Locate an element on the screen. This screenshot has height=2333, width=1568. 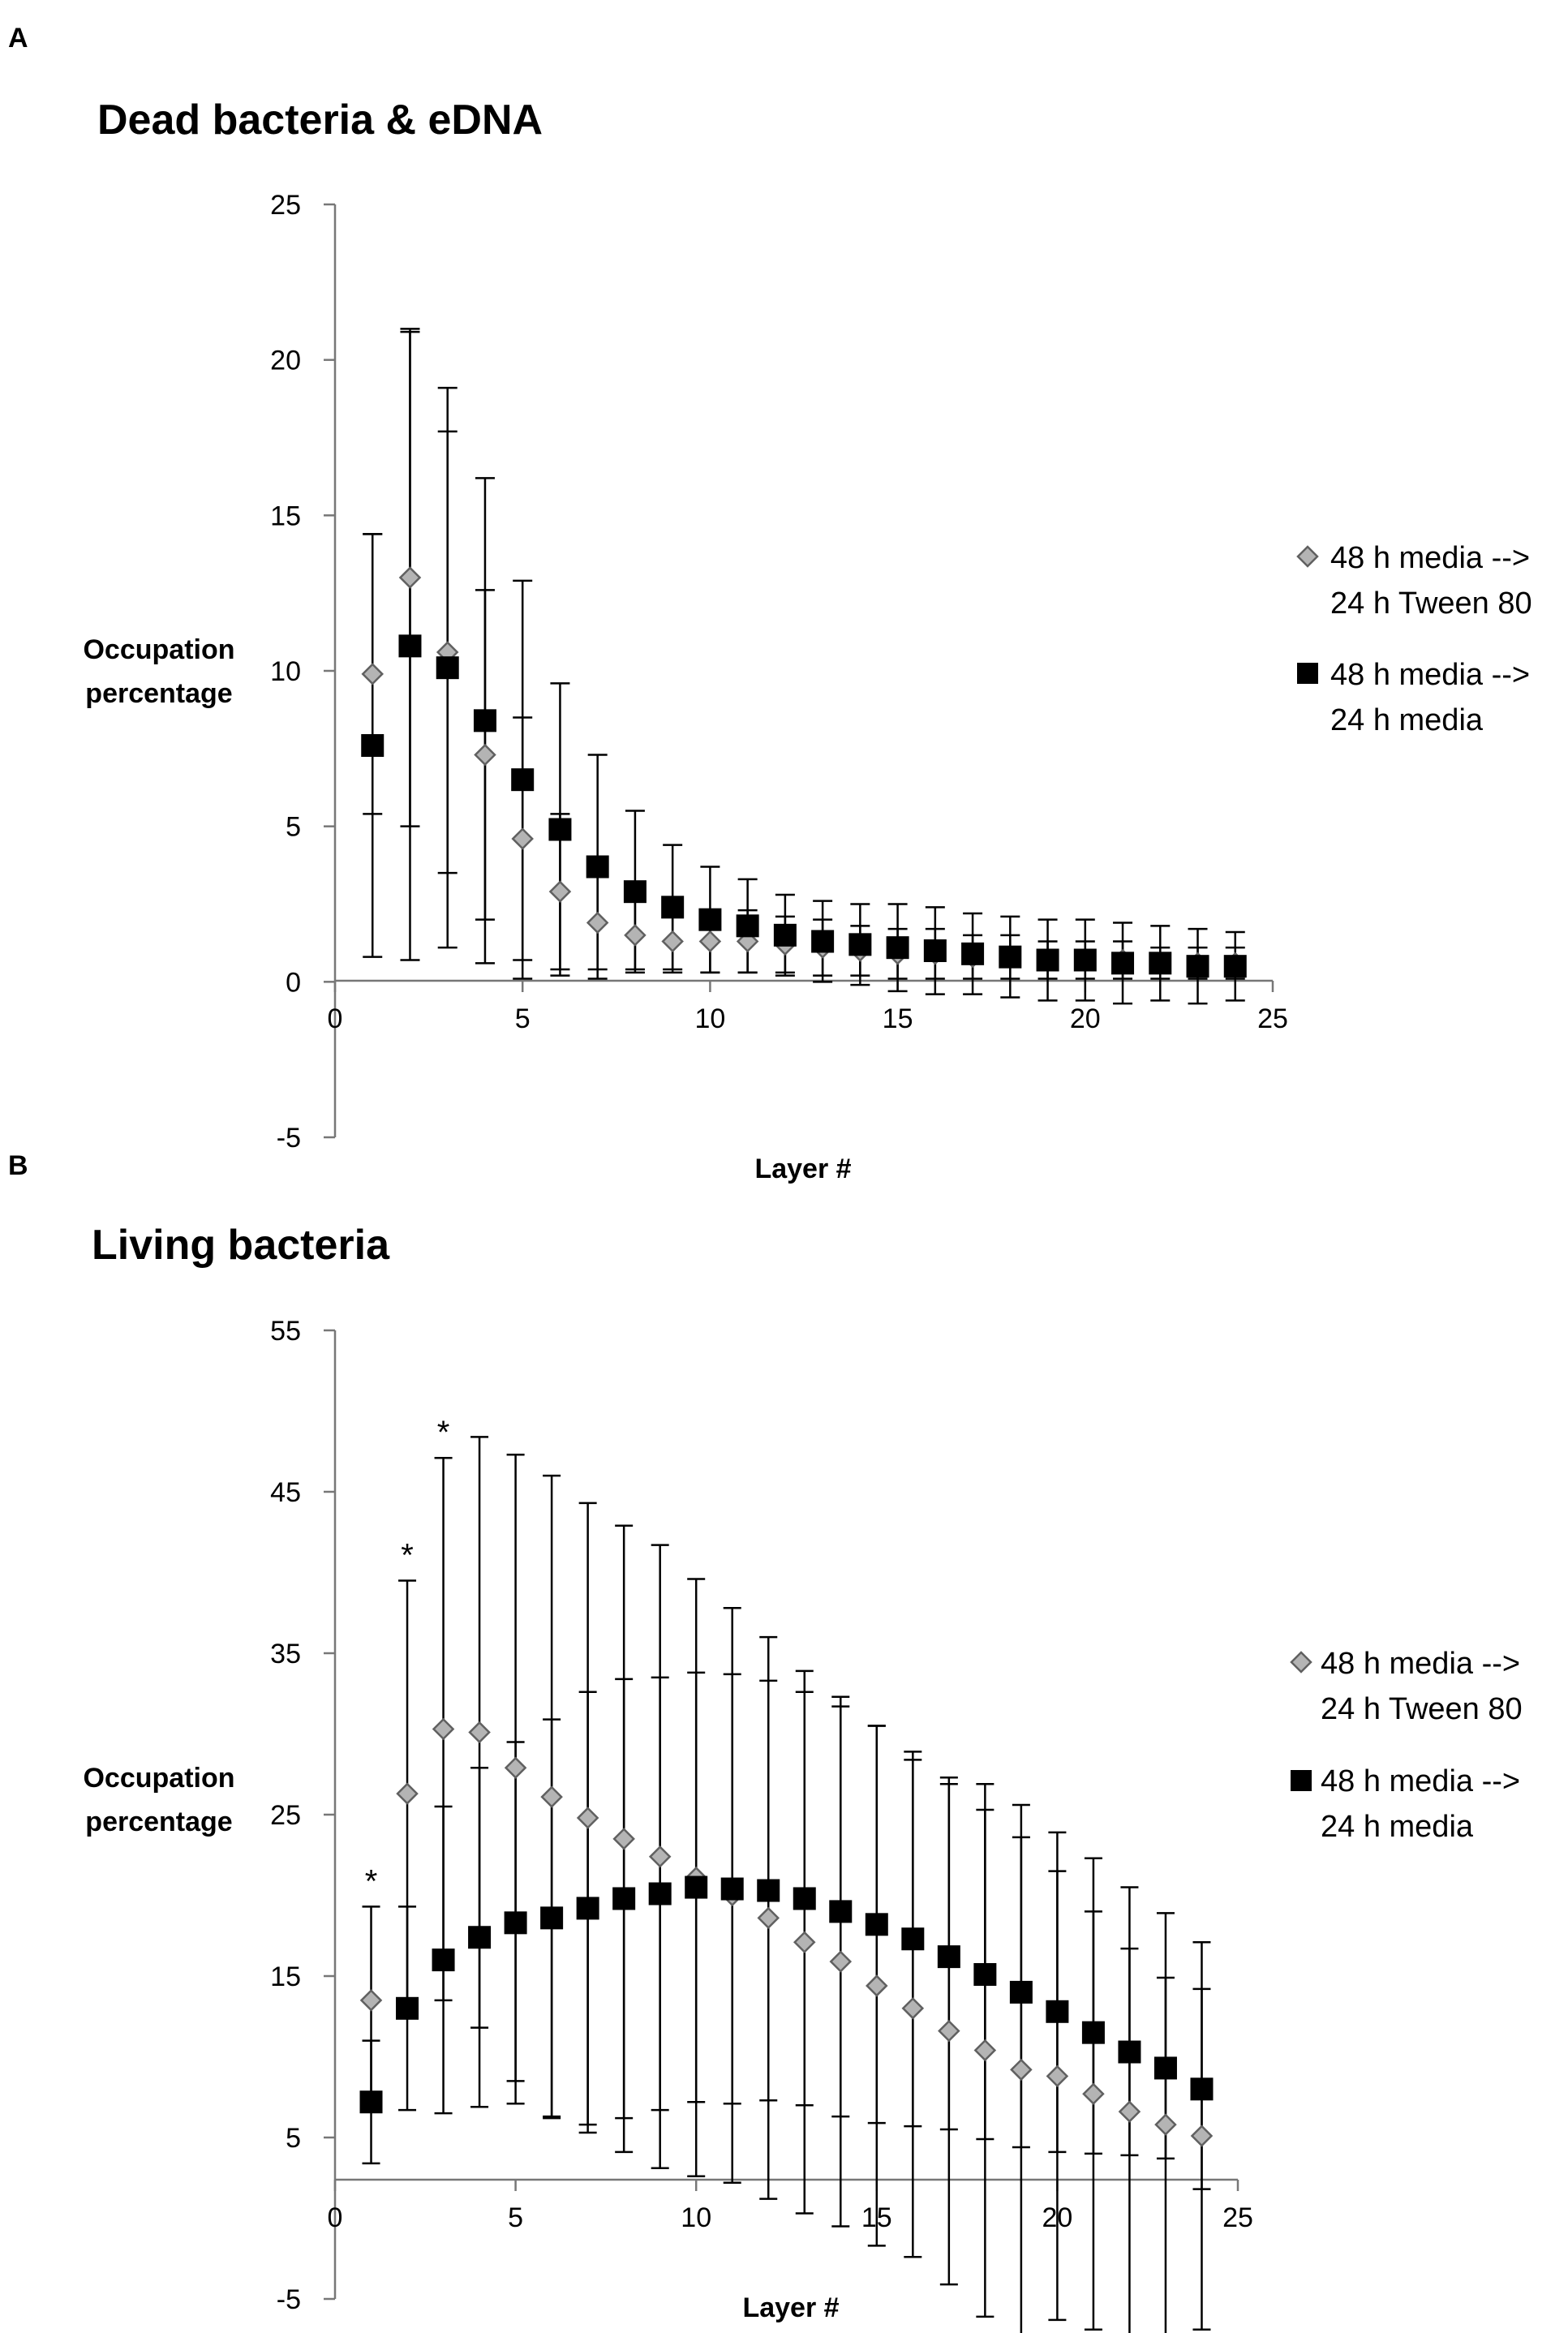
panel-b-x-tick-label: 25 is located at coordinates (1237, 2217).